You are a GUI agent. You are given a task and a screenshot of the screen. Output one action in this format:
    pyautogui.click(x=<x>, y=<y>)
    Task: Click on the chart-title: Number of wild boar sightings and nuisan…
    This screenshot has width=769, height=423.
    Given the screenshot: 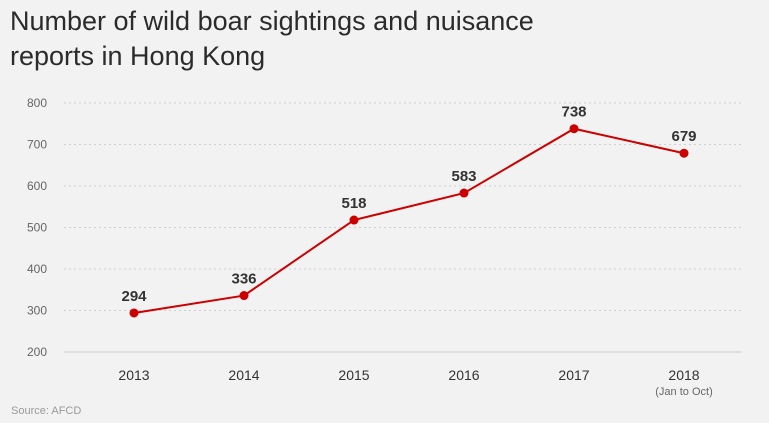 What is the action you would take?
    pyautogui.click(x=272, y=38)
    